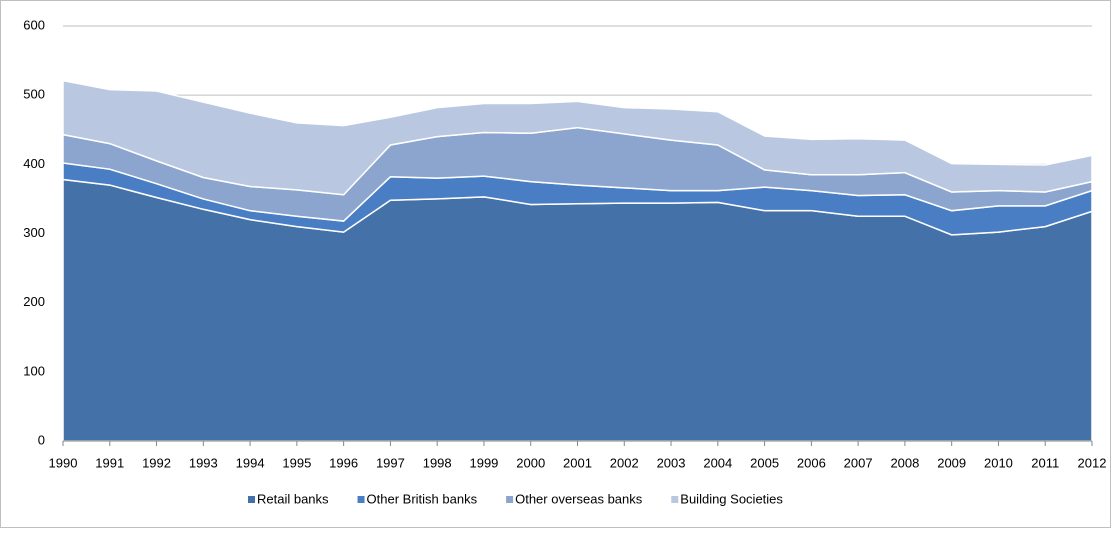  I want to click on x-tick-label: 2011, so click(1045, 462).